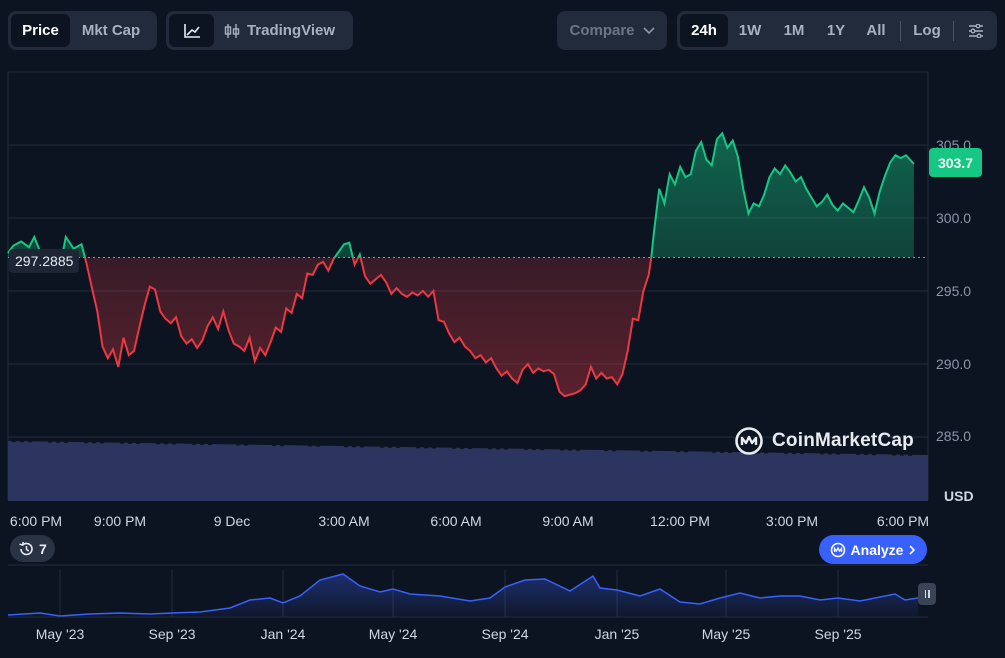 Image resolution: width=1005 pixels, height=658 pixels. Describe the element at coordinates (954, 436) in the screenshot. I see `y-tick: 285.0` at that location.